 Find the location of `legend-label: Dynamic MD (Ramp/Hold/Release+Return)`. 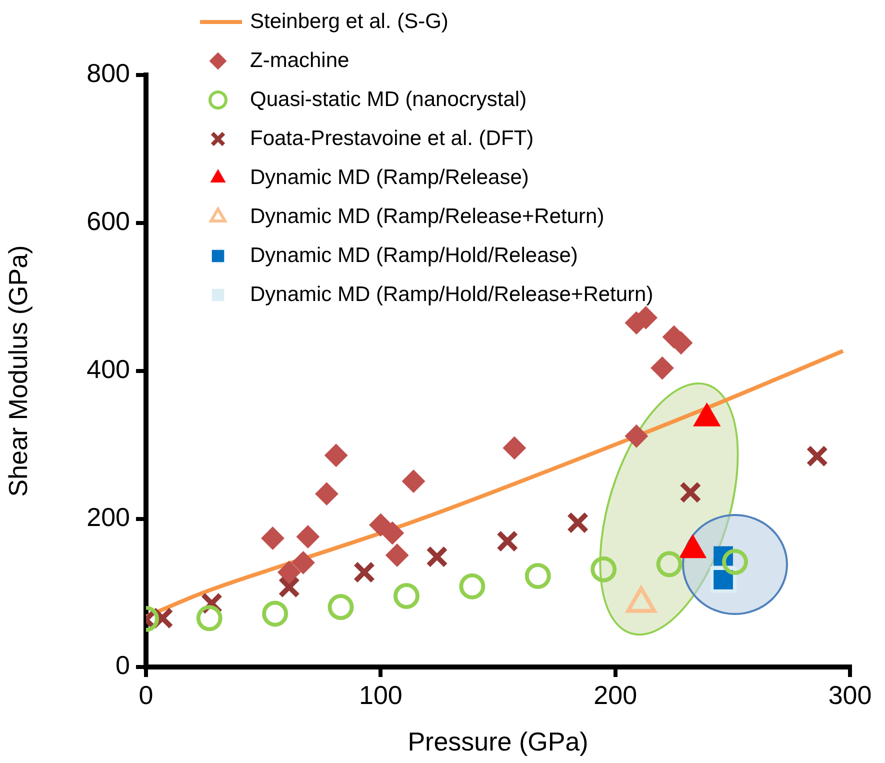

legend-label: Dynamic MD (Ramp/Hold/Release+Return) is located at coordinates (452, 294).